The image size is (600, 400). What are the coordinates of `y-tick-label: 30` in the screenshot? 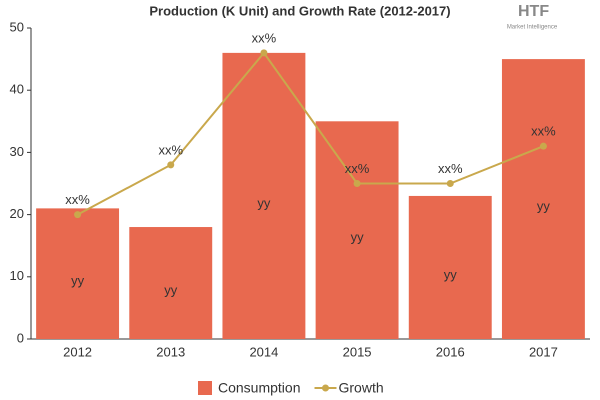 It's located at (17, 151).